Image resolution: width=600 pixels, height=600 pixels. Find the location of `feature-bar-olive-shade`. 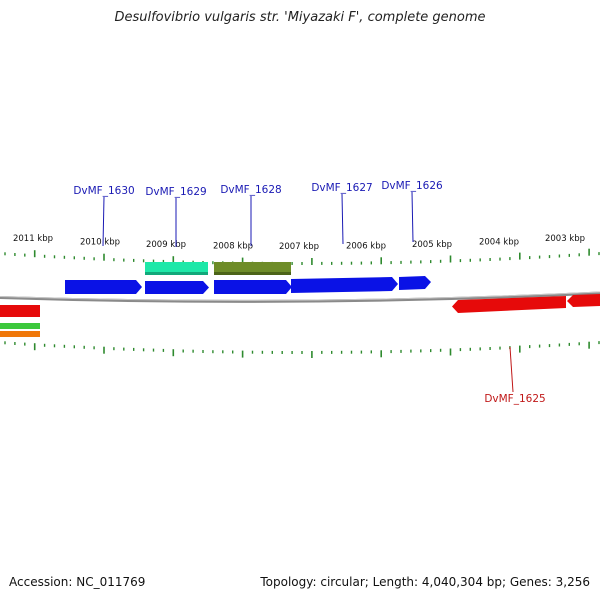

feature-bar-olive-shade is located at coordinates (252, 273).